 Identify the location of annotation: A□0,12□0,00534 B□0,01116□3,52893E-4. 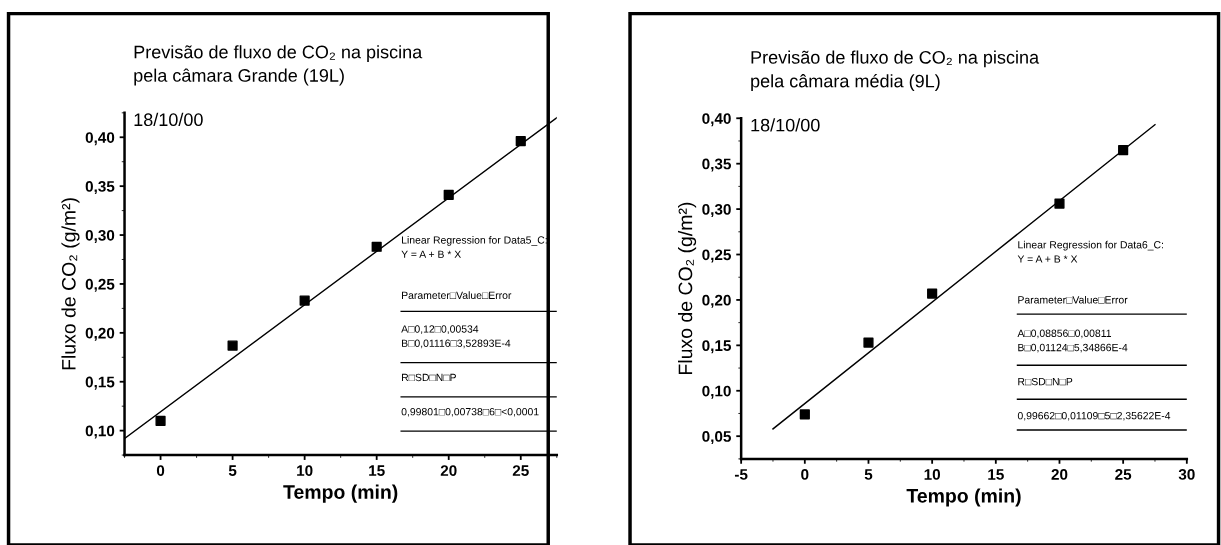
(456, 337).